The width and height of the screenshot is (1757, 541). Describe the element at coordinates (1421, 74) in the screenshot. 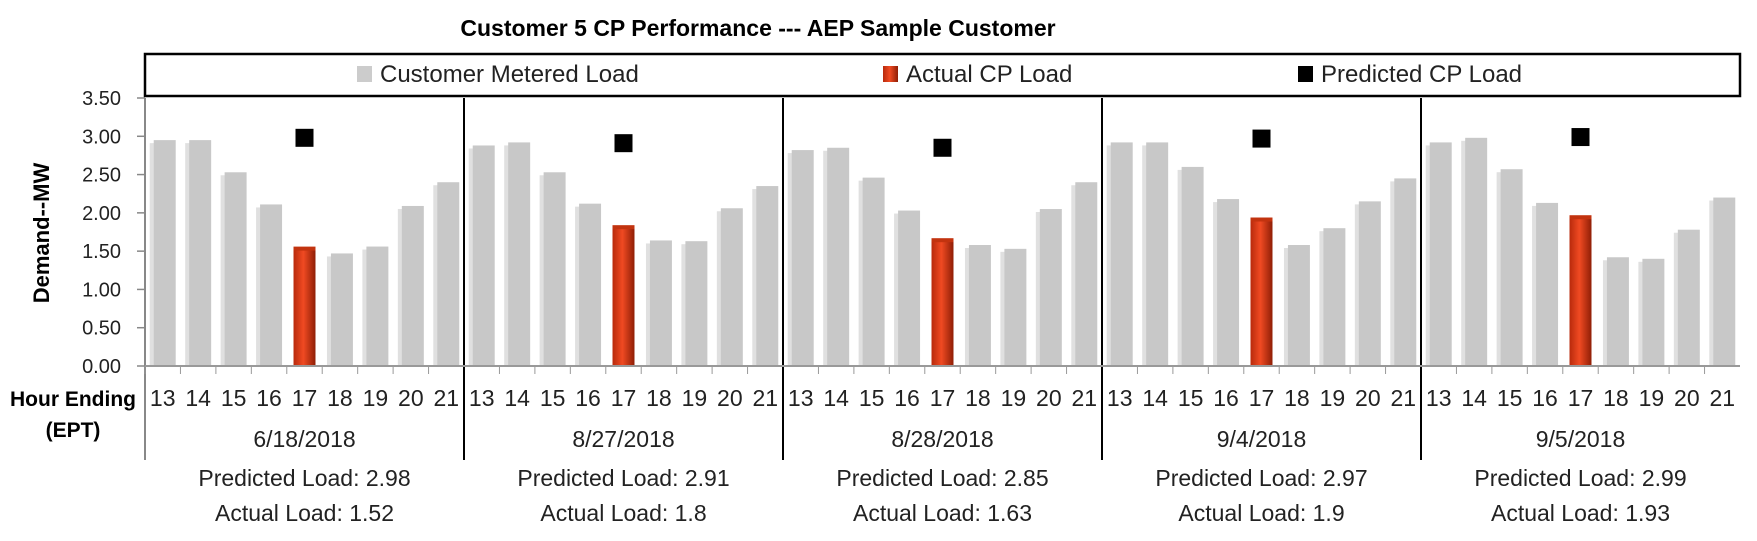

I see `legend-label-predicted: Predicted CP Load` at that location.